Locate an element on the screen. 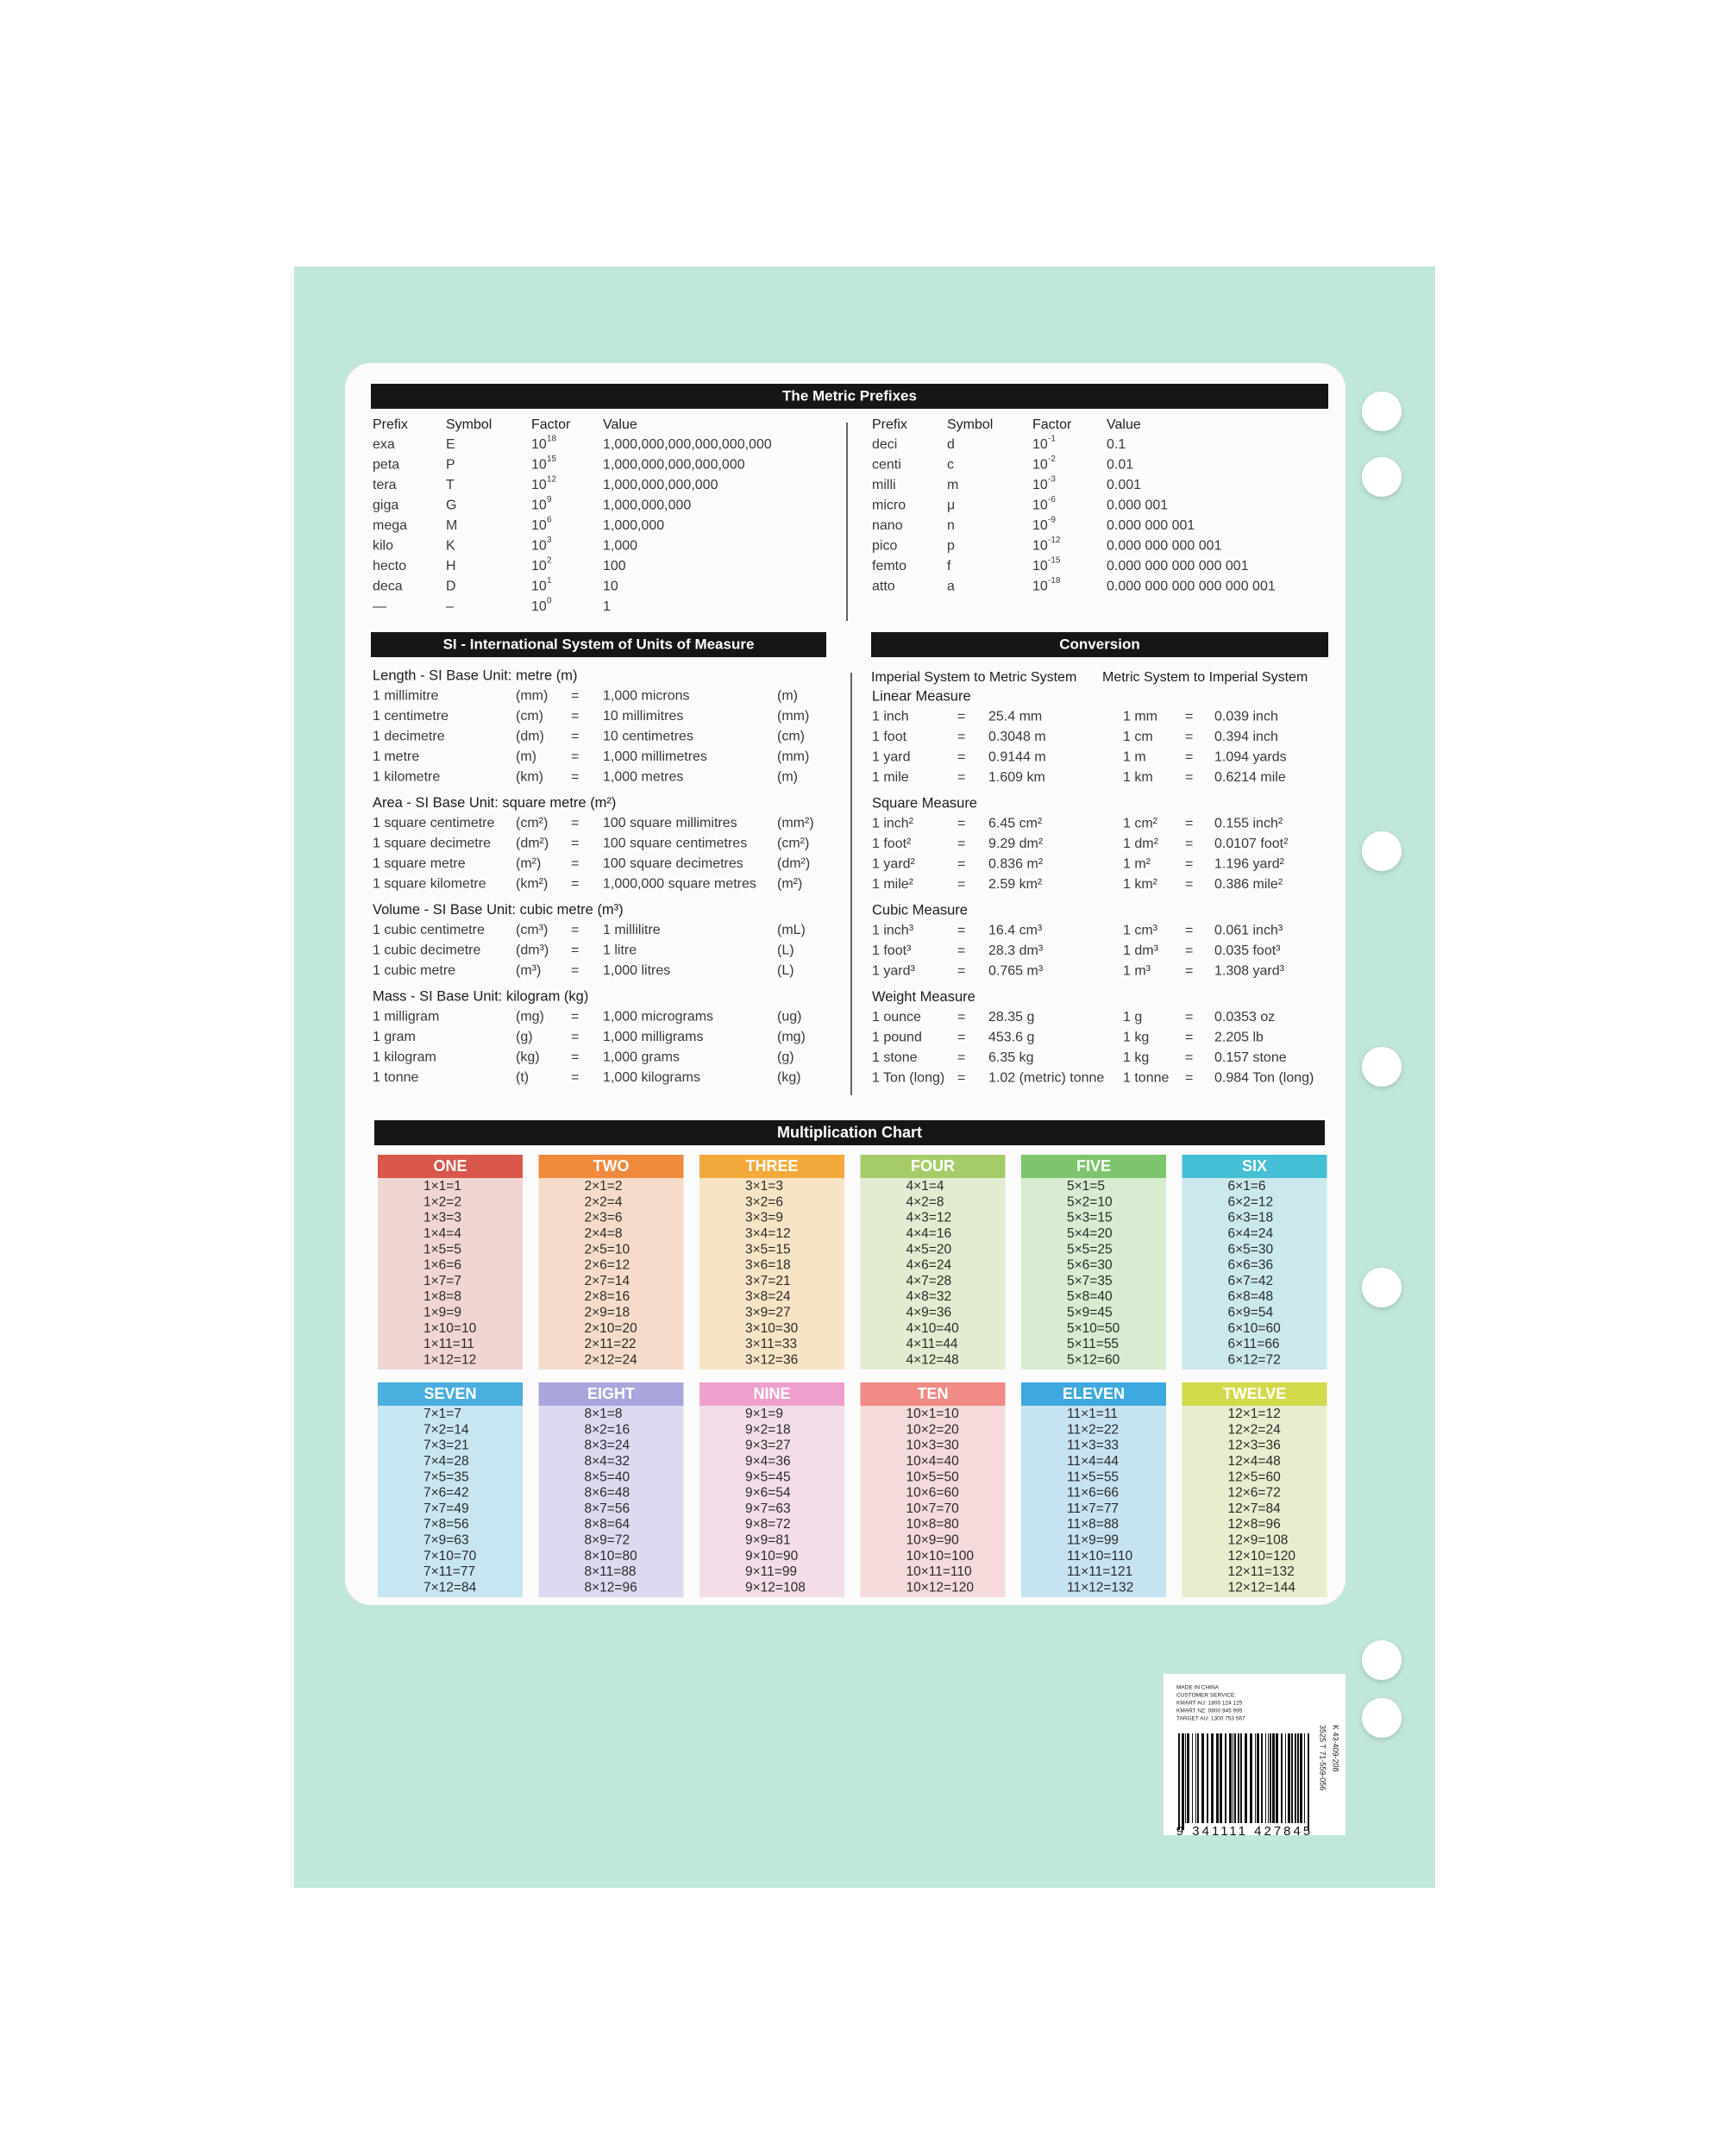 Image resolution: width=1725 pixels, height=2156 pixels. label-line: MADE IN CHINA is located at coordinates (1198, 1688).